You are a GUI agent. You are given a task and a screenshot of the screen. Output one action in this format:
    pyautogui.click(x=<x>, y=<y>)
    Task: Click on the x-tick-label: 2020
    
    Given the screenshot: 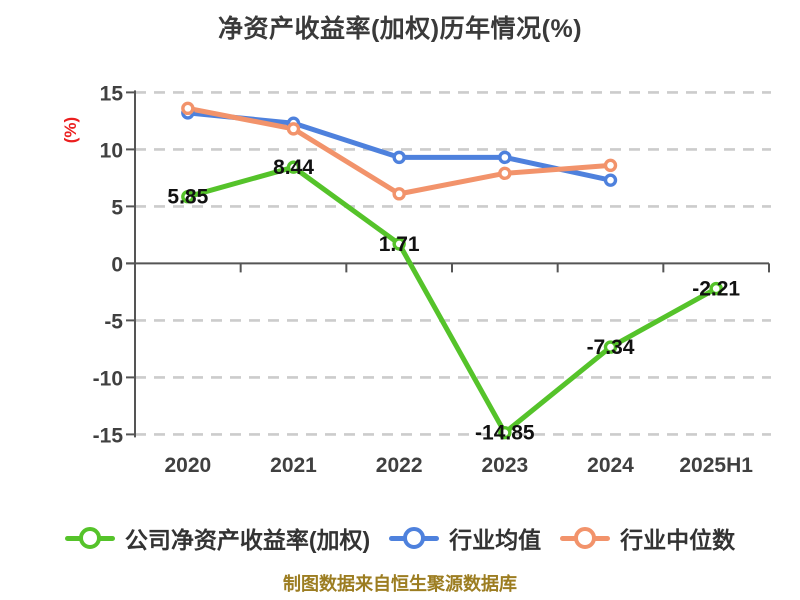 What is the action you would take?
    pyautogui.click(x=187, y=465)
    